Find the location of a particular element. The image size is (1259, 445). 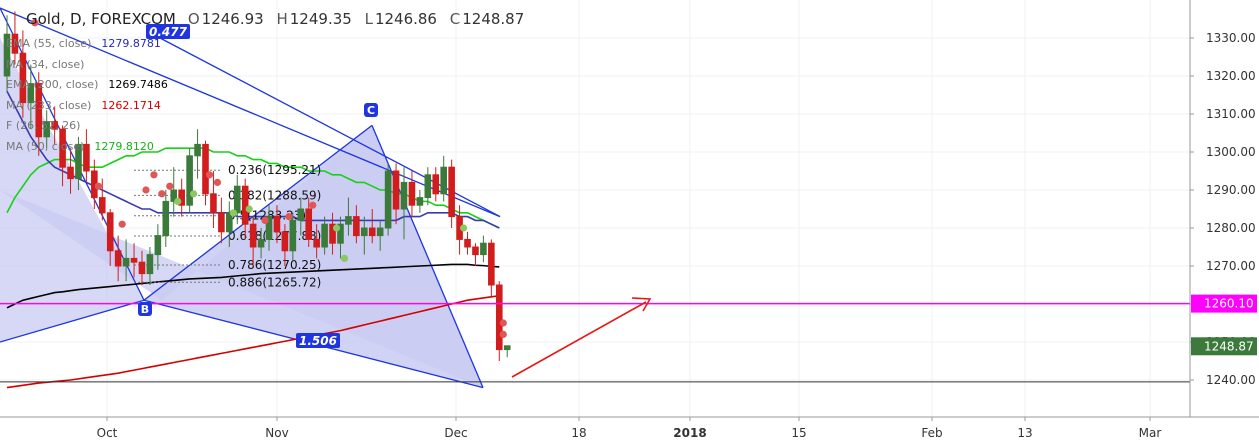

legend-label: EMA (200, close) is located at coordinates (52, 84).